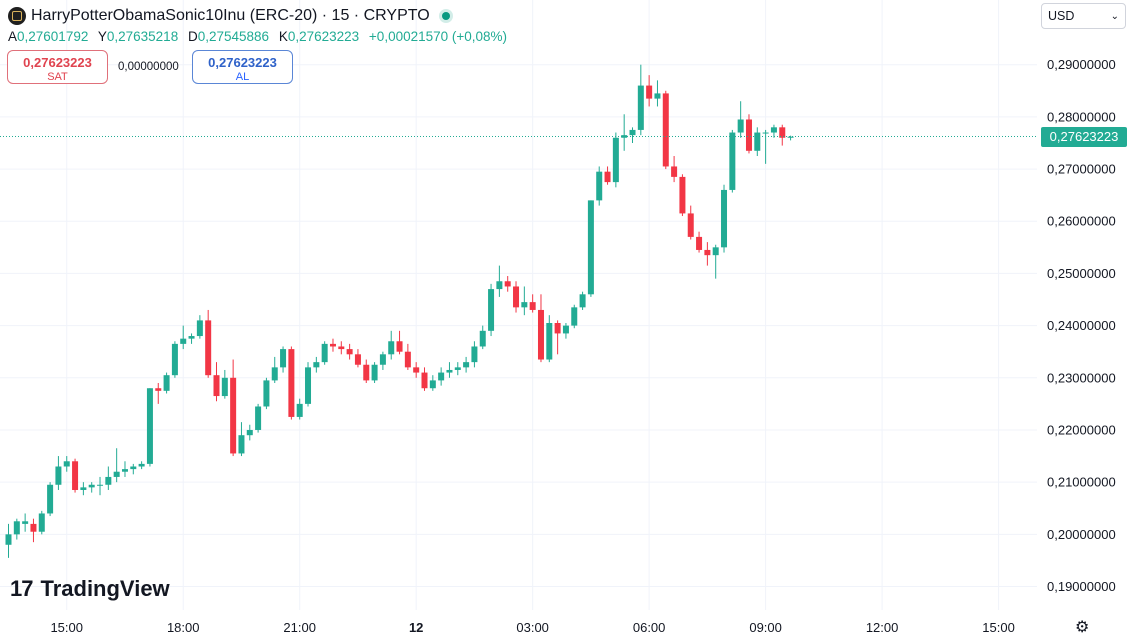  Describe the element at coordinates (416, 627) in the screenshot. I see `time-tick-label: 12` at that location.